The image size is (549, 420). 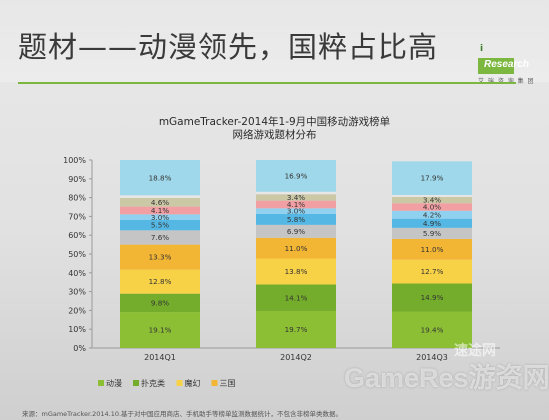 I want to click on iresearch-logo, so click(x=496, y=66).